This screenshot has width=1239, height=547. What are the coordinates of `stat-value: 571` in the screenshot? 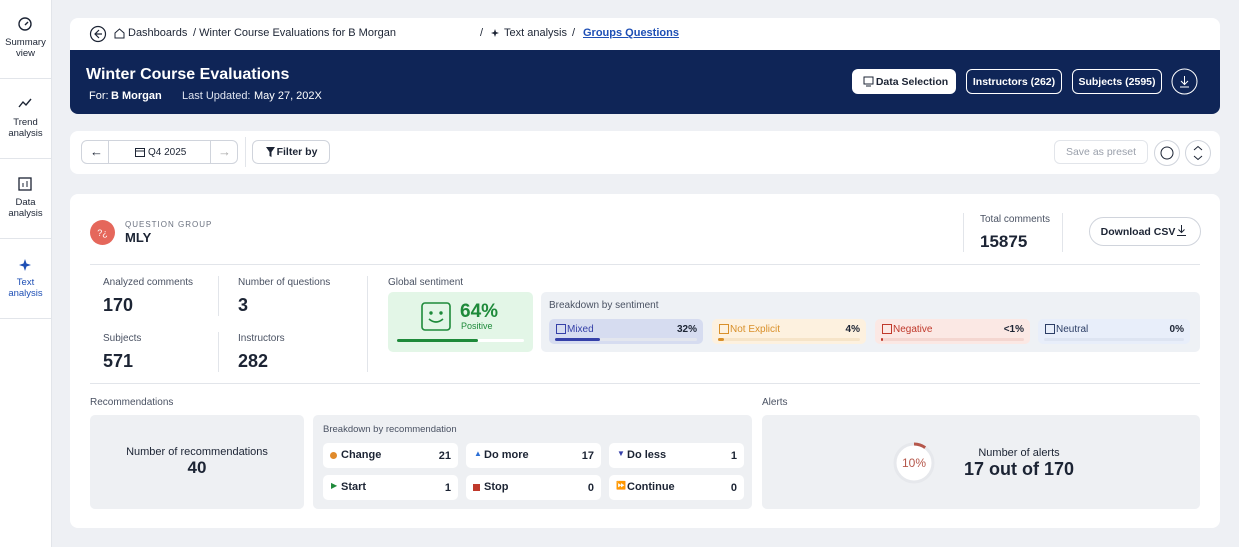 It's located at (118, 361).